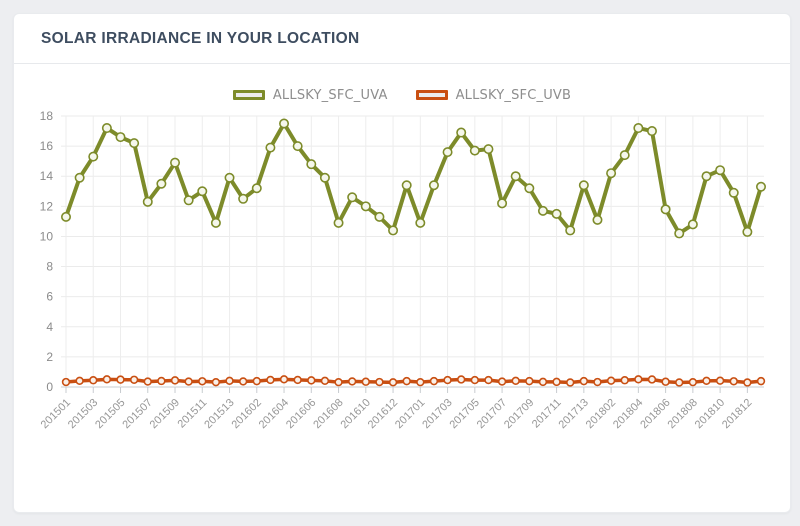 The image size is (800, 526). What do you see at coordinates (49, 357) in the screenshot?
I see `y-axis-tick-label: 2` at bounding box center [49, 357].